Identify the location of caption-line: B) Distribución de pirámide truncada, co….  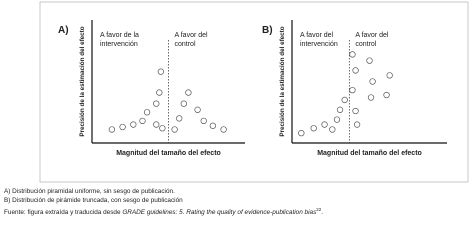
(93, 200).